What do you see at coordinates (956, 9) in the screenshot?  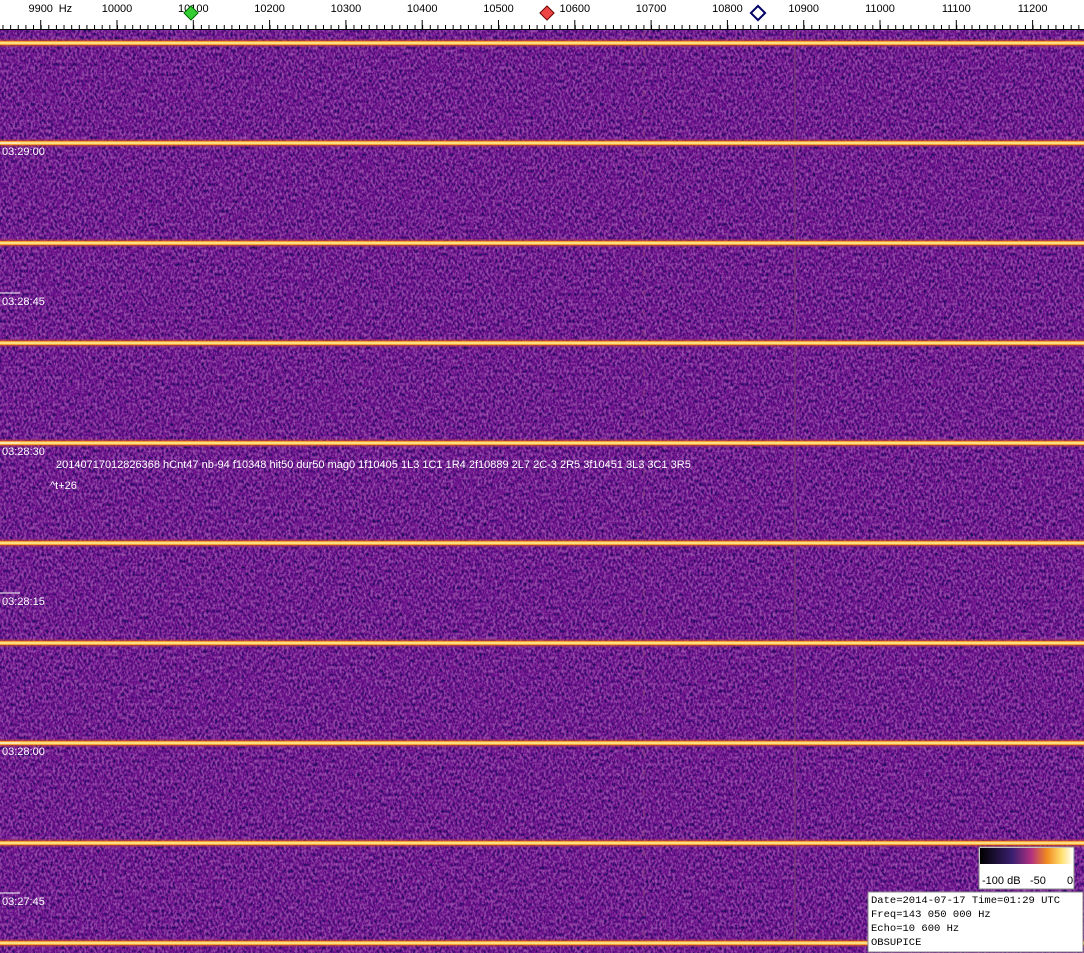 I see `tick-label: 11100` at bounding box center [956, 9].